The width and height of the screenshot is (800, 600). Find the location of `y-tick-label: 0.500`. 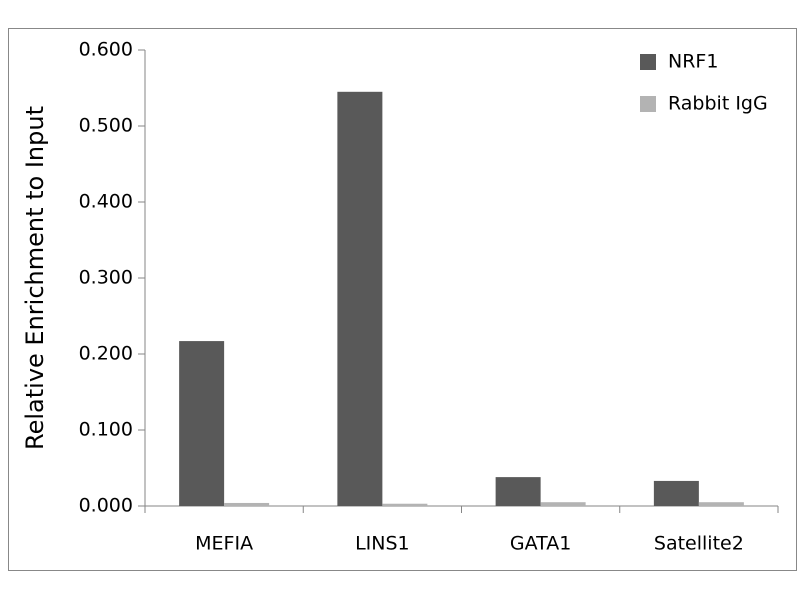

y-tick-label: 0.500 is located at coordinates (106, 126).